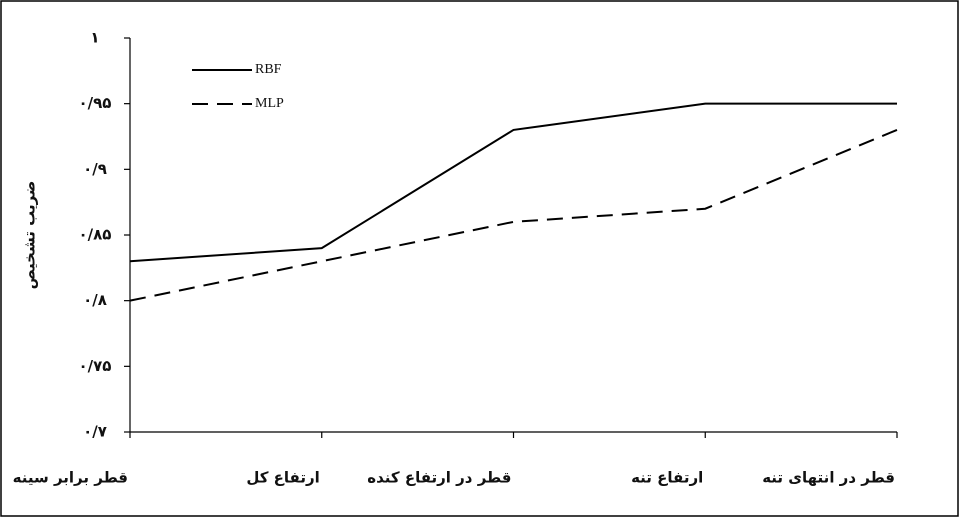 This screenshot has height=518, width=960. What do you see at coordinates (828, 478) in the screenshot?
I see `x-tick-label: قطر در انتهای تنه` at bounding box center [828, 478].